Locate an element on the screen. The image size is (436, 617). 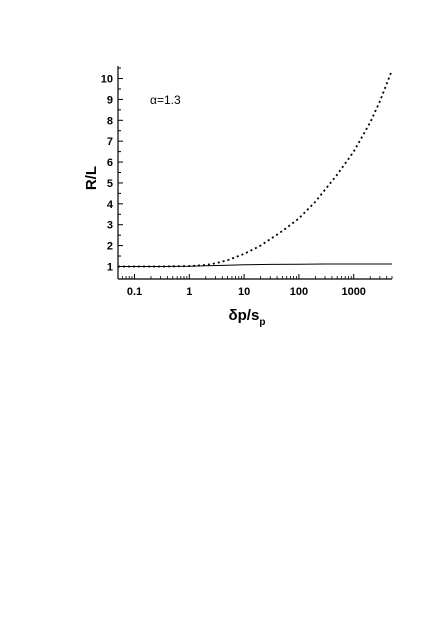
series-line-solid is located at coordinates (255, 265).